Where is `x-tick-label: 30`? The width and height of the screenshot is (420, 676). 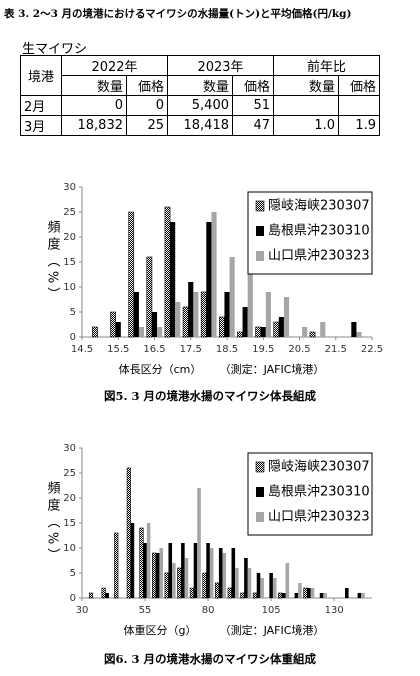 x-tick-label: 30 is located at coordinates (82, 610).